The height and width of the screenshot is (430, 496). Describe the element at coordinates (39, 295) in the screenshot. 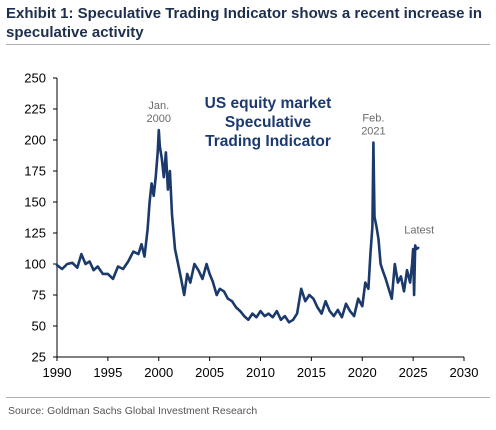

I see `y-tick-label: 75` at that location.